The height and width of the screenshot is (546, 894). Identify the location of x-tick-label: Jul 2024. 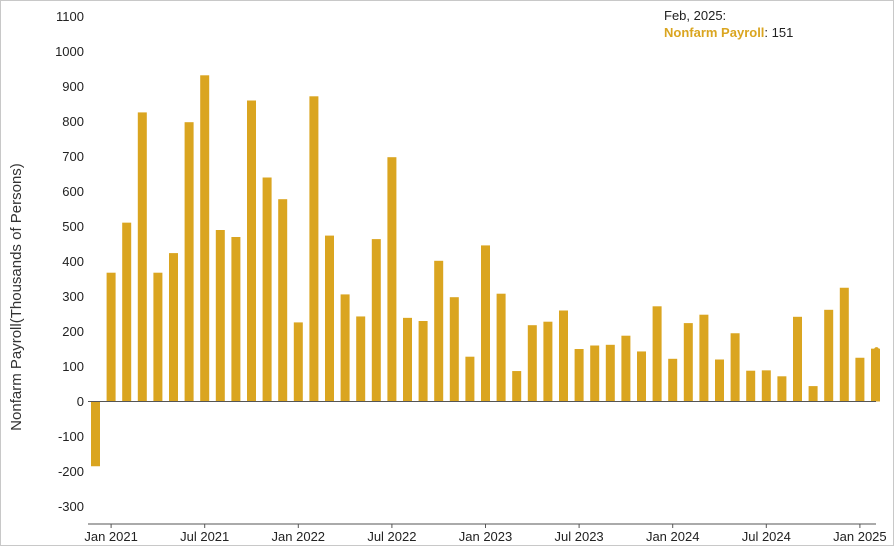
(766, 536).